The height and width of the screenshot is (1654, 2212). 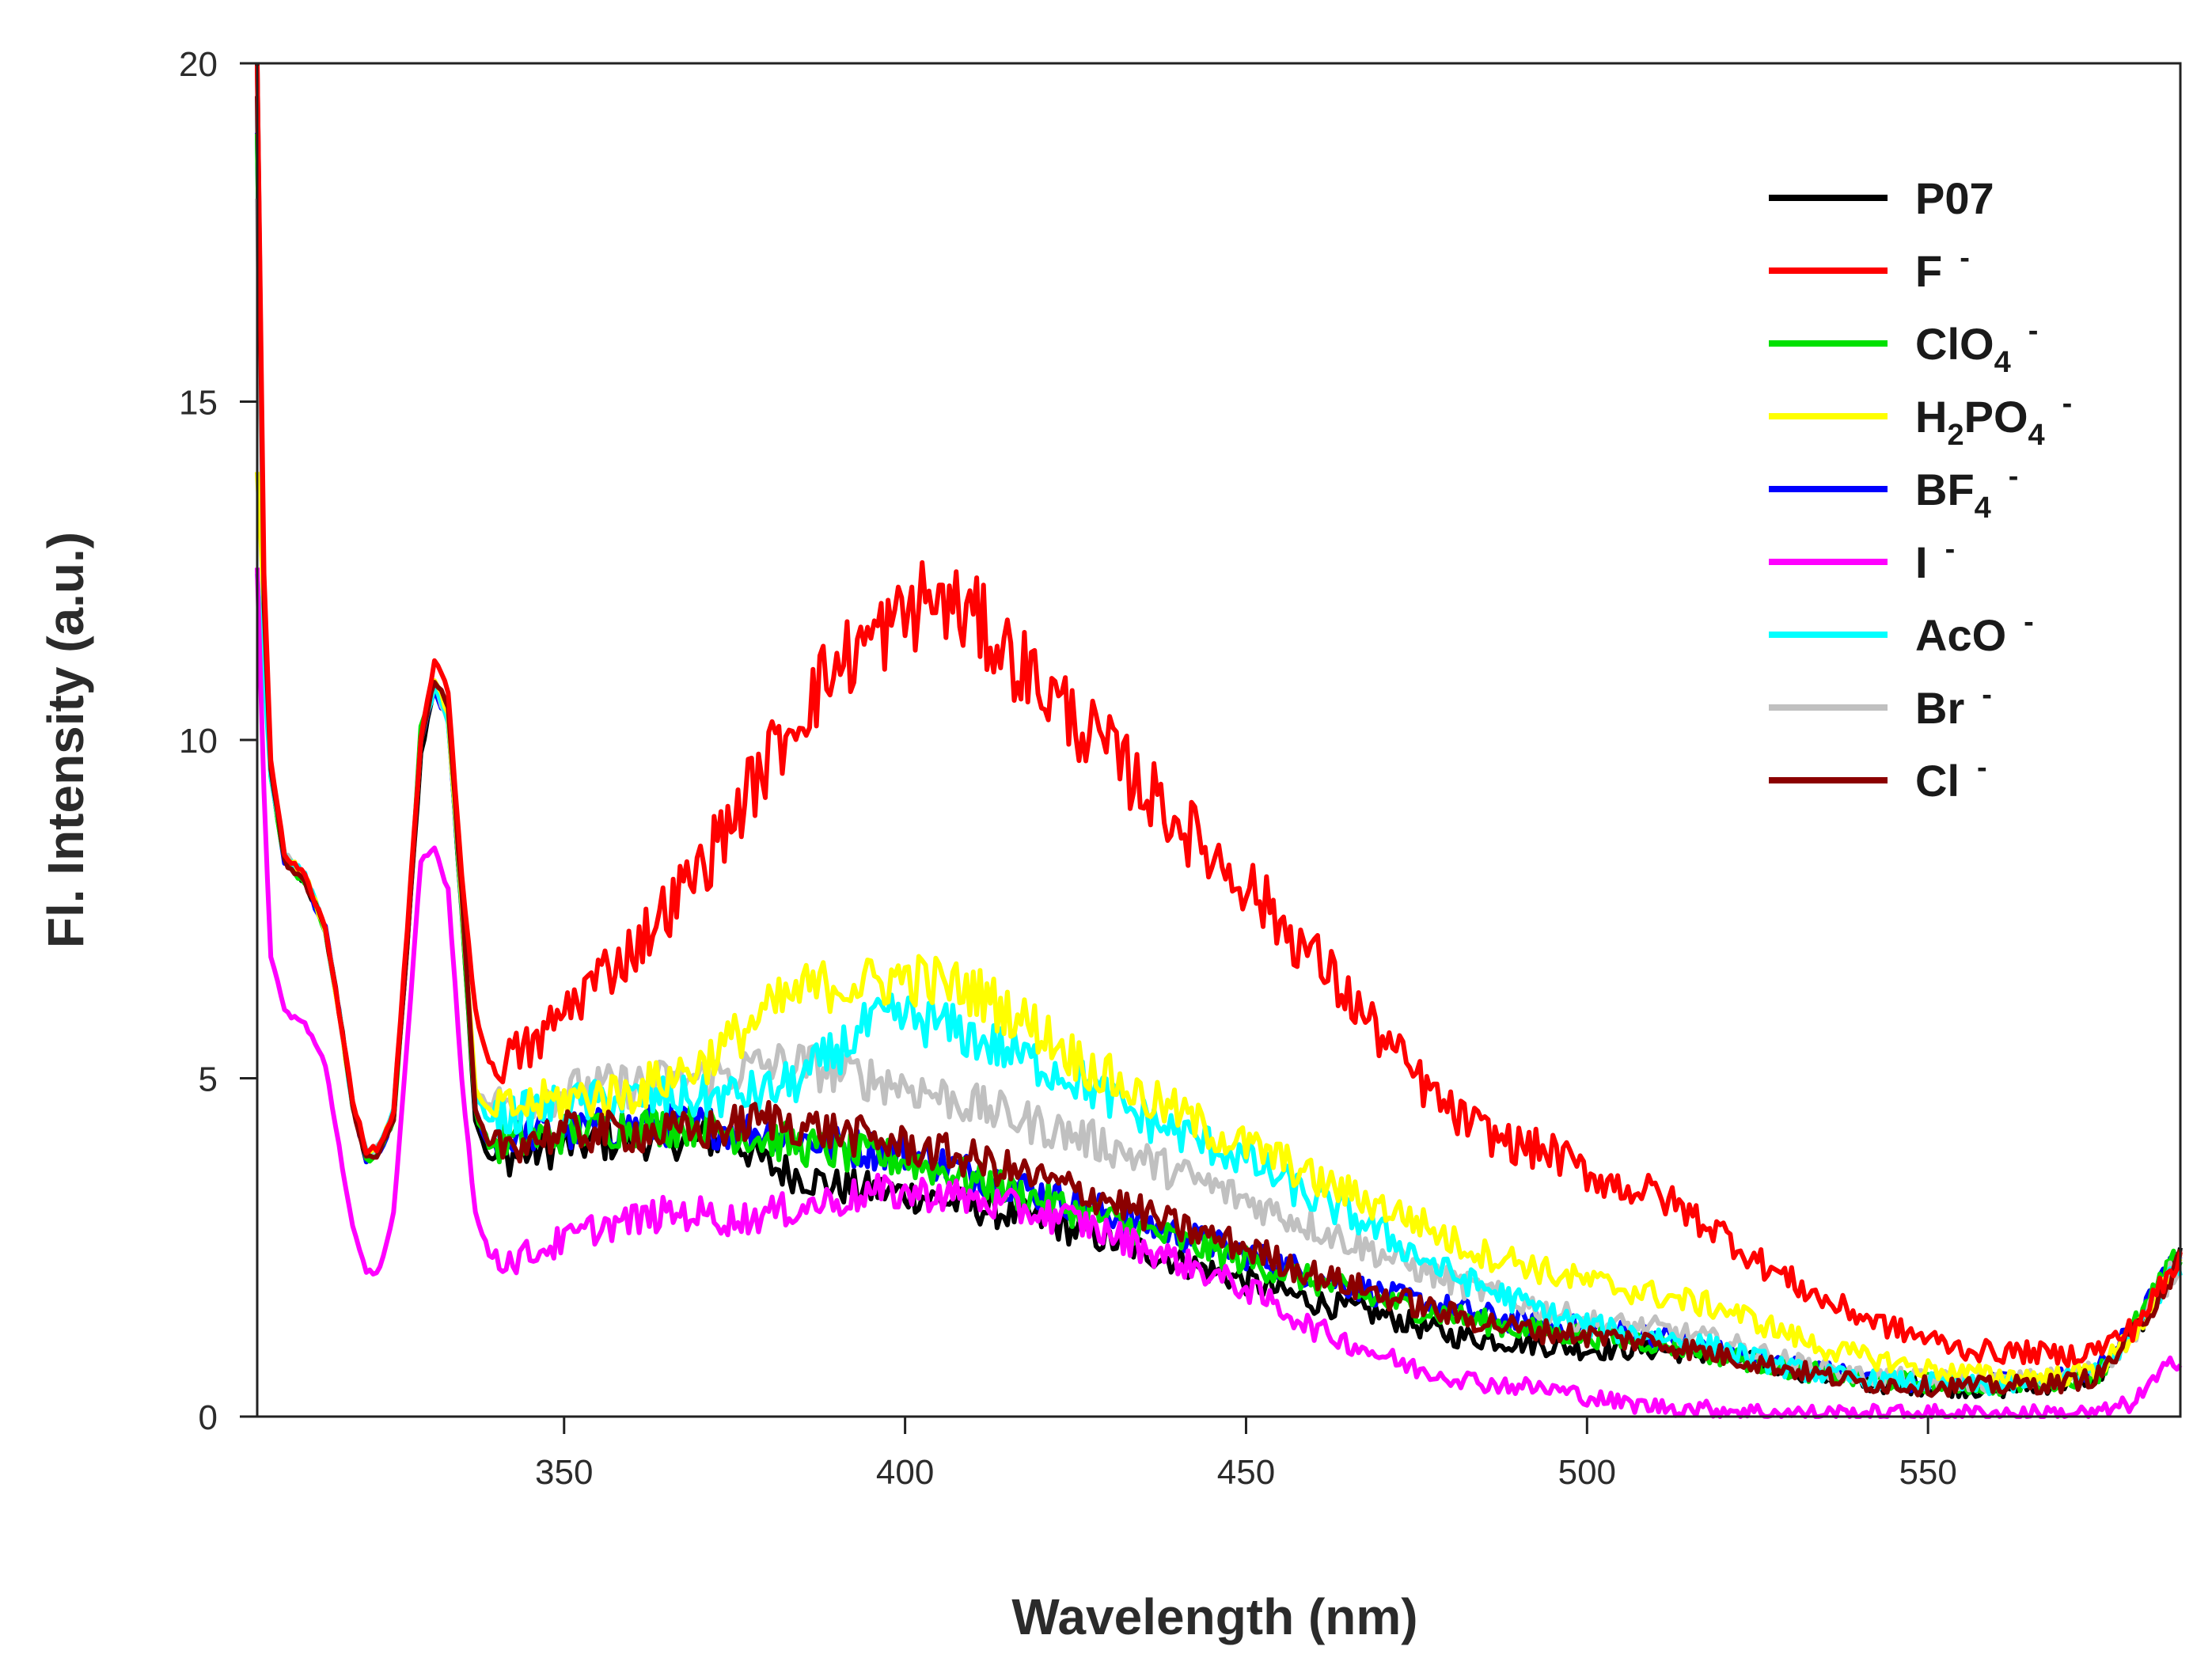 What do you see at coordinates (1951, 778) in the screenshot?
I see `legend-label: Cl -` at bounding box center [1951, 778].